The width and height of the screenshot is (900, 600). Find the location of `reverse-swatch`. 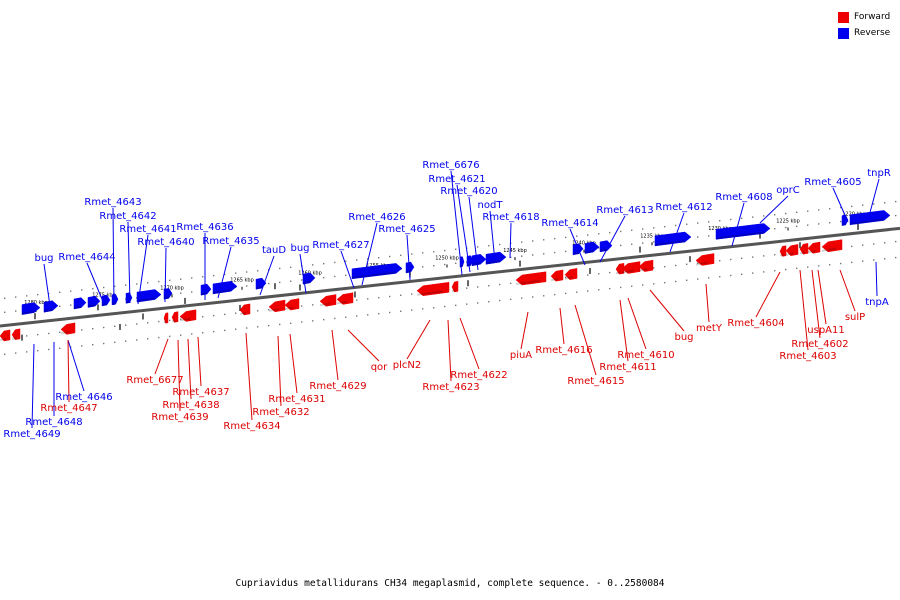

reverse-swatch is located at coordinates (843, 33).